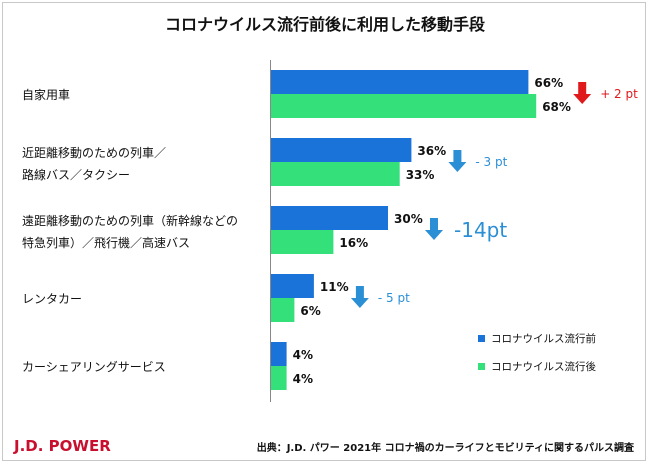 The width and height of the screenshot is (650, 465). What do you see at coordinates (106, 242) in the screenshot?
I see `category-label: 特急列車）／飛行機／高速バス` at bounding box center [106, 242].